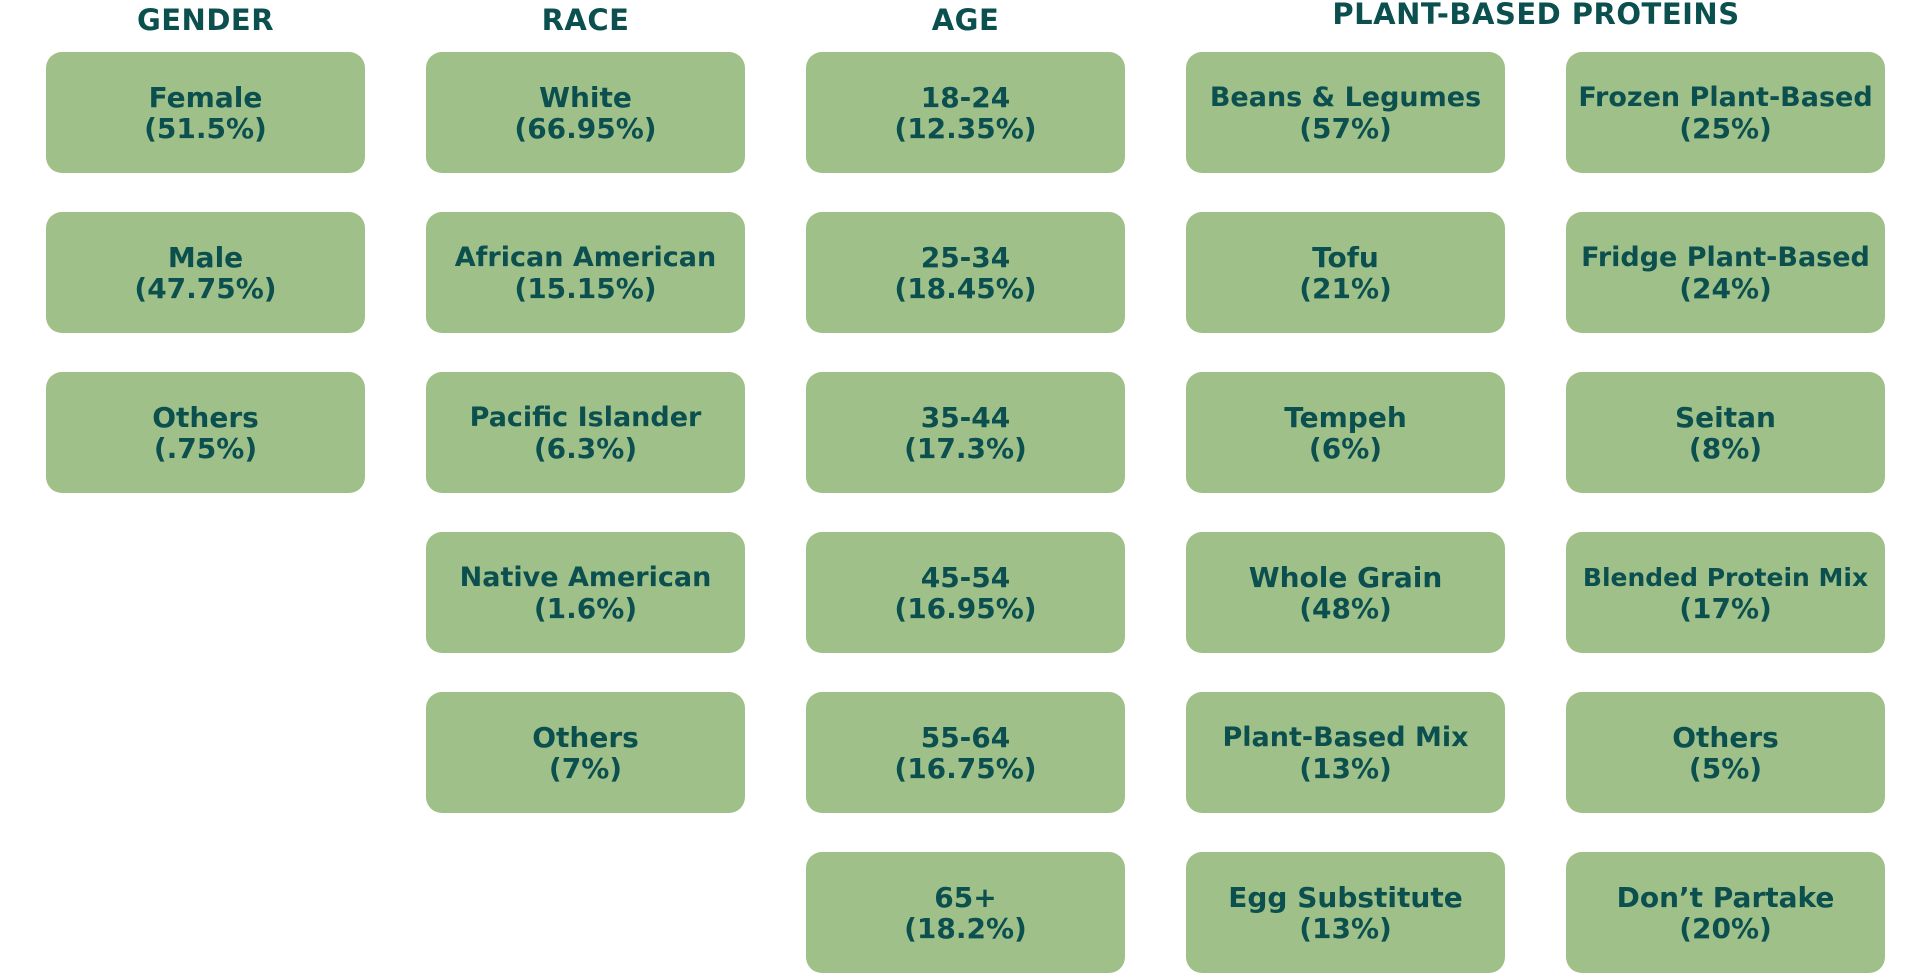 The image size is (1920, 973). What do you see at coordinates (965, 768) in the screenshot?
I see `card-value: (16.75%)` at bounding box center [965, 768].